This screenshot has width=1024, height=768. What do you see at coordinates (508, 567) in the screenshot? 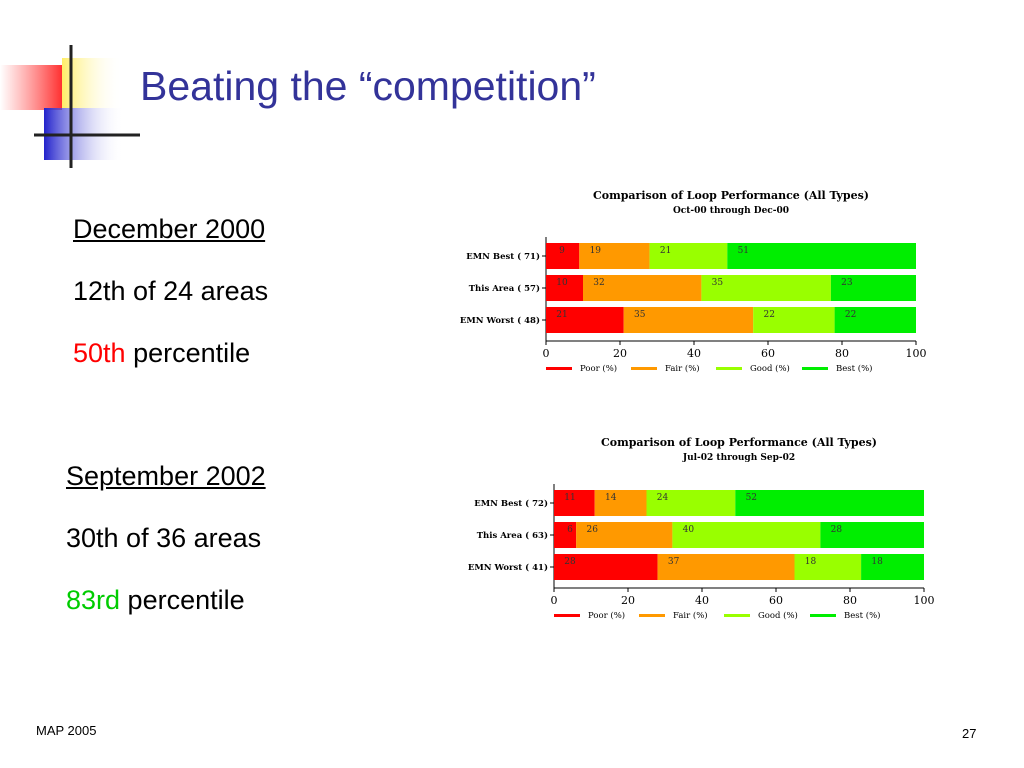
I see `category-label: EMN Worst ( 41)` at bounding box center [508, 567].